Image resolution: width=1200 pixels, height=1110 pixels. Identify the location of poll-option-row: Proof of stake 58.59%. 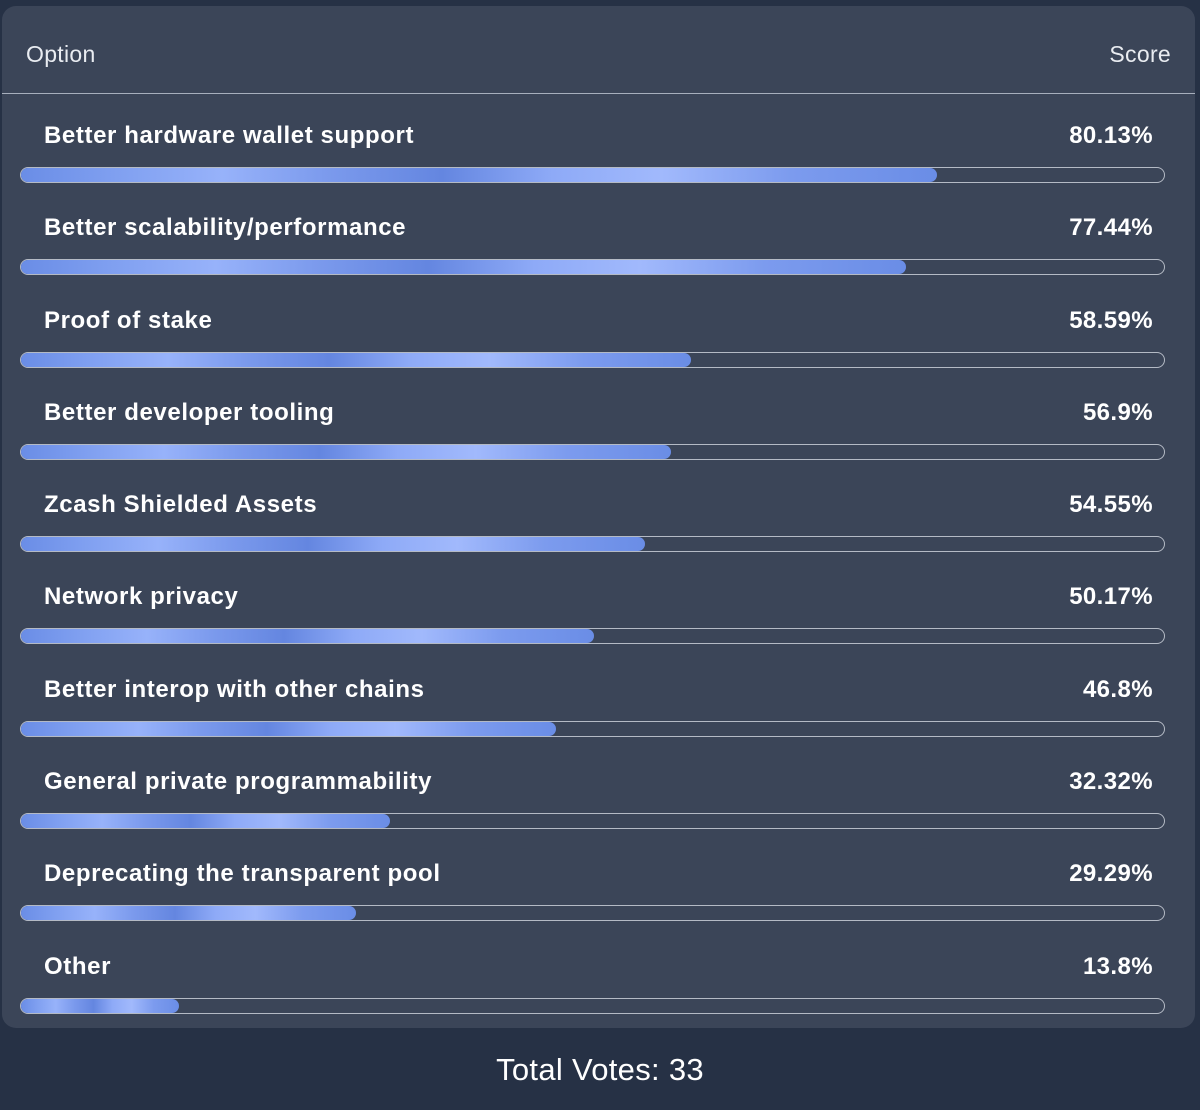
(598, 325).